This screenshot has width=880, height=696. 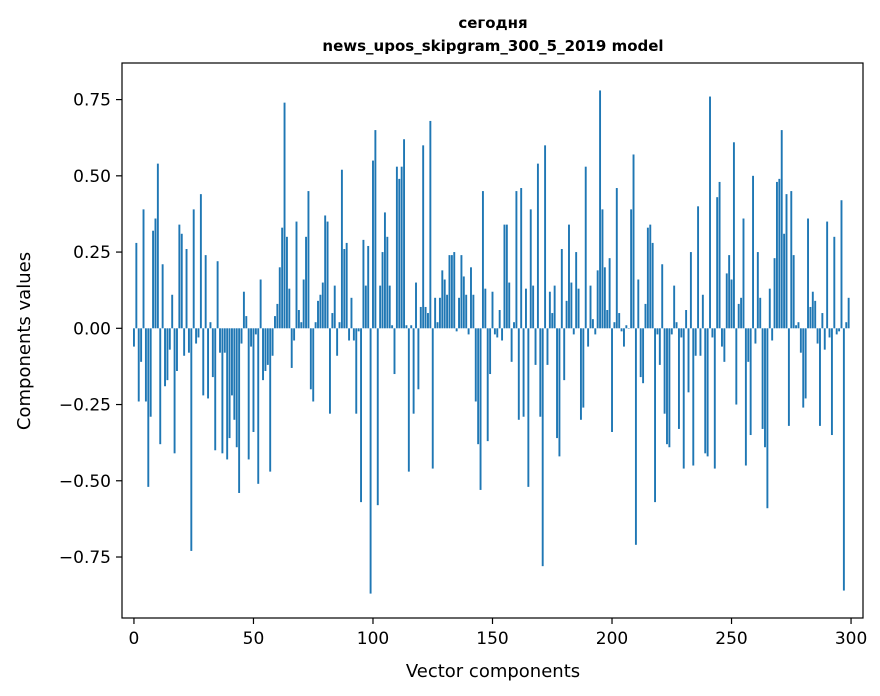 I want to click on y-axis-ticks: −0.75 −0.50 −0.25 0.00 0.25 0.50 0.75, so click(x=90, y=329).